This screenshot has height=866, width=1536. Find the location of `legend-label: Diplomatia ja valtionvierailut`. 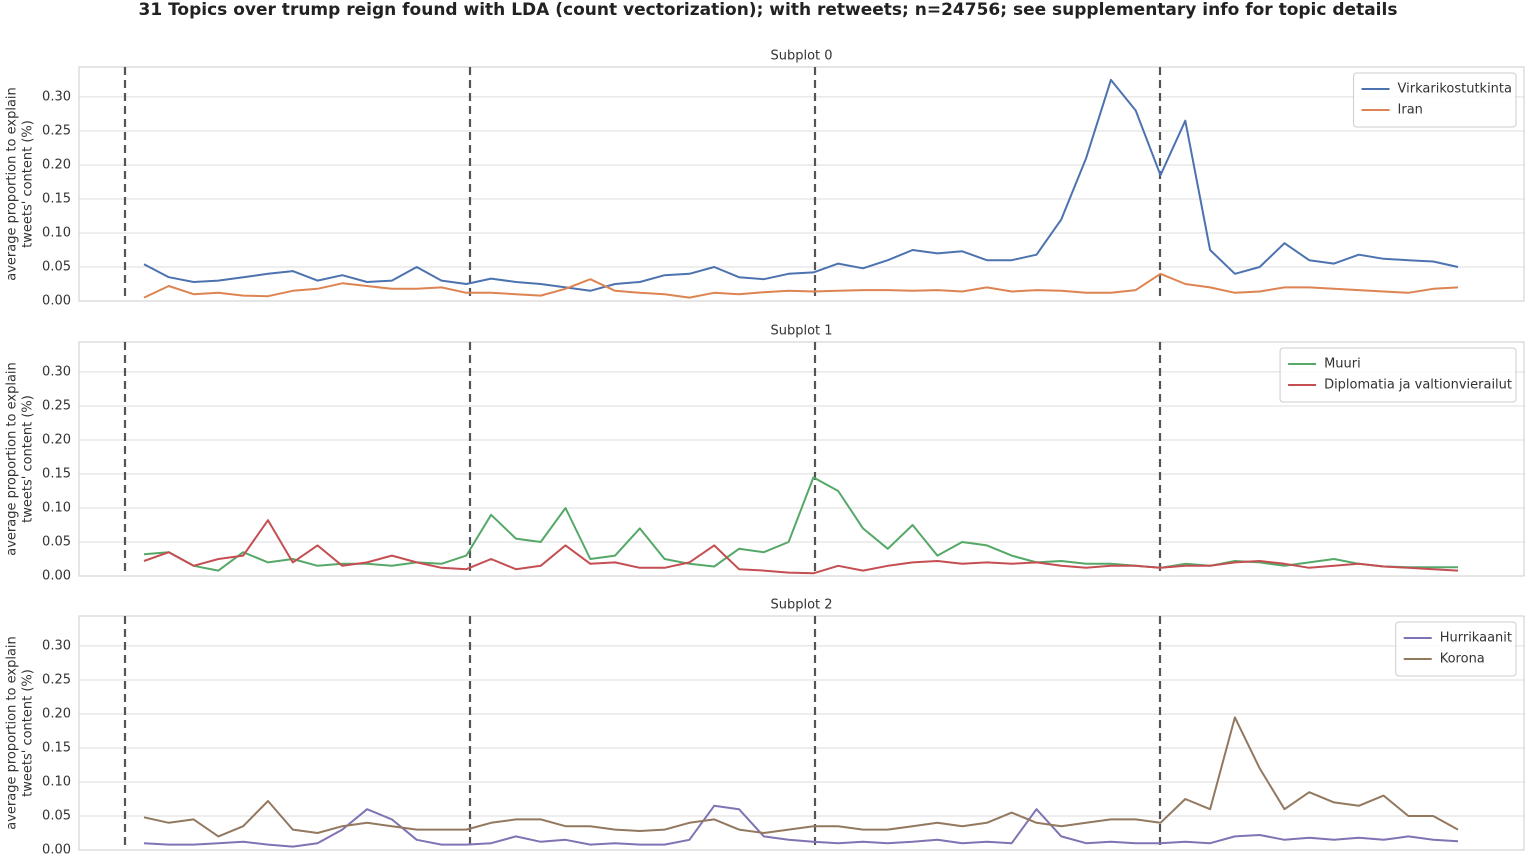

legend-label: Diplomatia ja valtionvierailut is located at coordinates (1418, 385).